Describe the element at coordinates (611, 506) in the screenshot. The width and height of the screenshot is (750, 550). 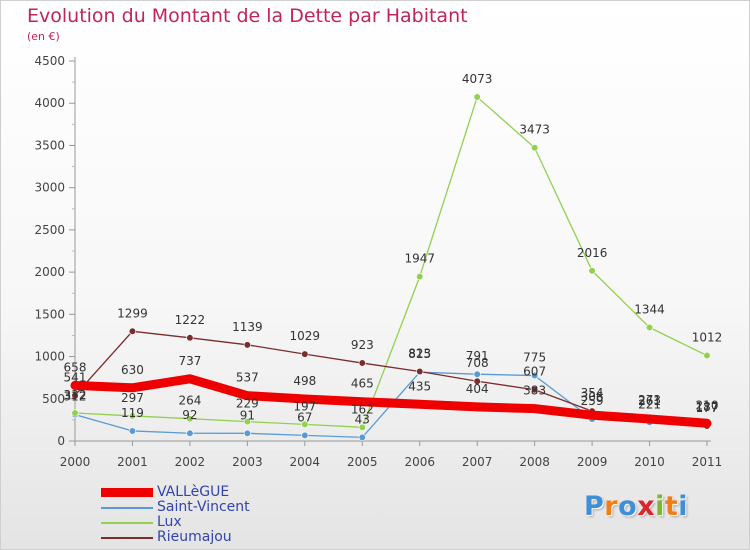
I see `logo-letter: r` at that location.